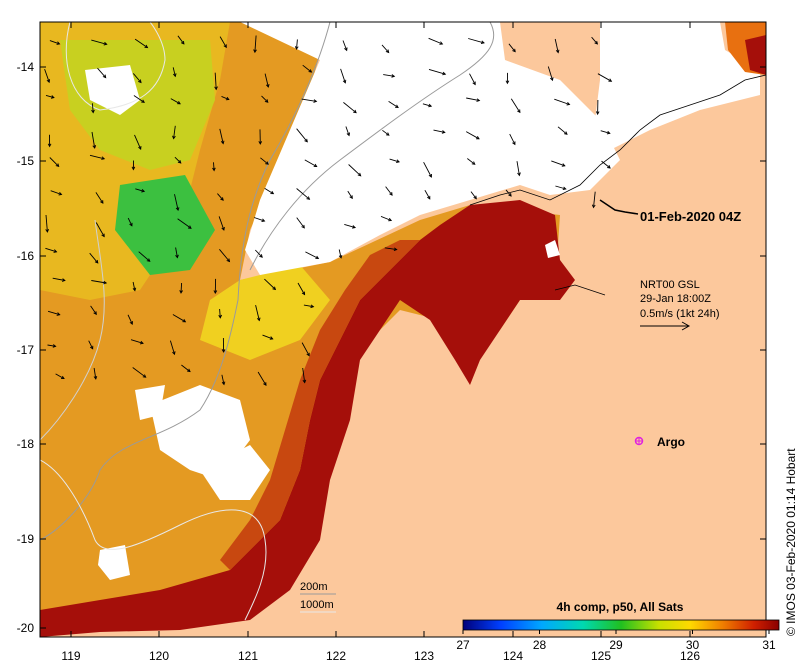 This screenshot has width=809, height=672. Describe the element at coordinates (26, 161) in the screenshot. I see `lat-tick-label: -15` at that location.